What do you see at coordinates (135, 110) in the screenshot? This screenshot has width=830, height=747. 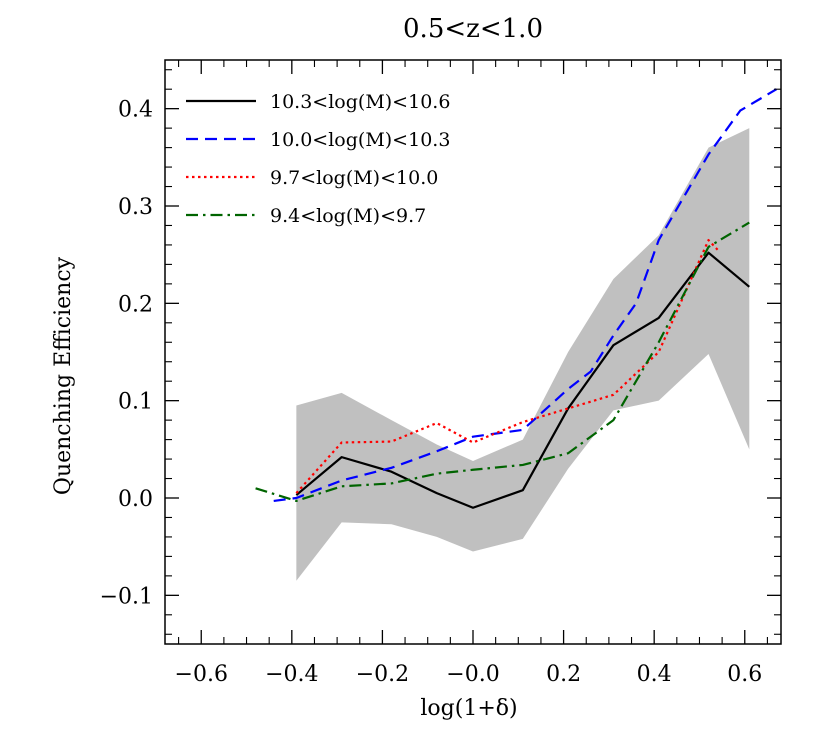 I see `y-tick-label: 0.4` at bounding box center [135, 110].